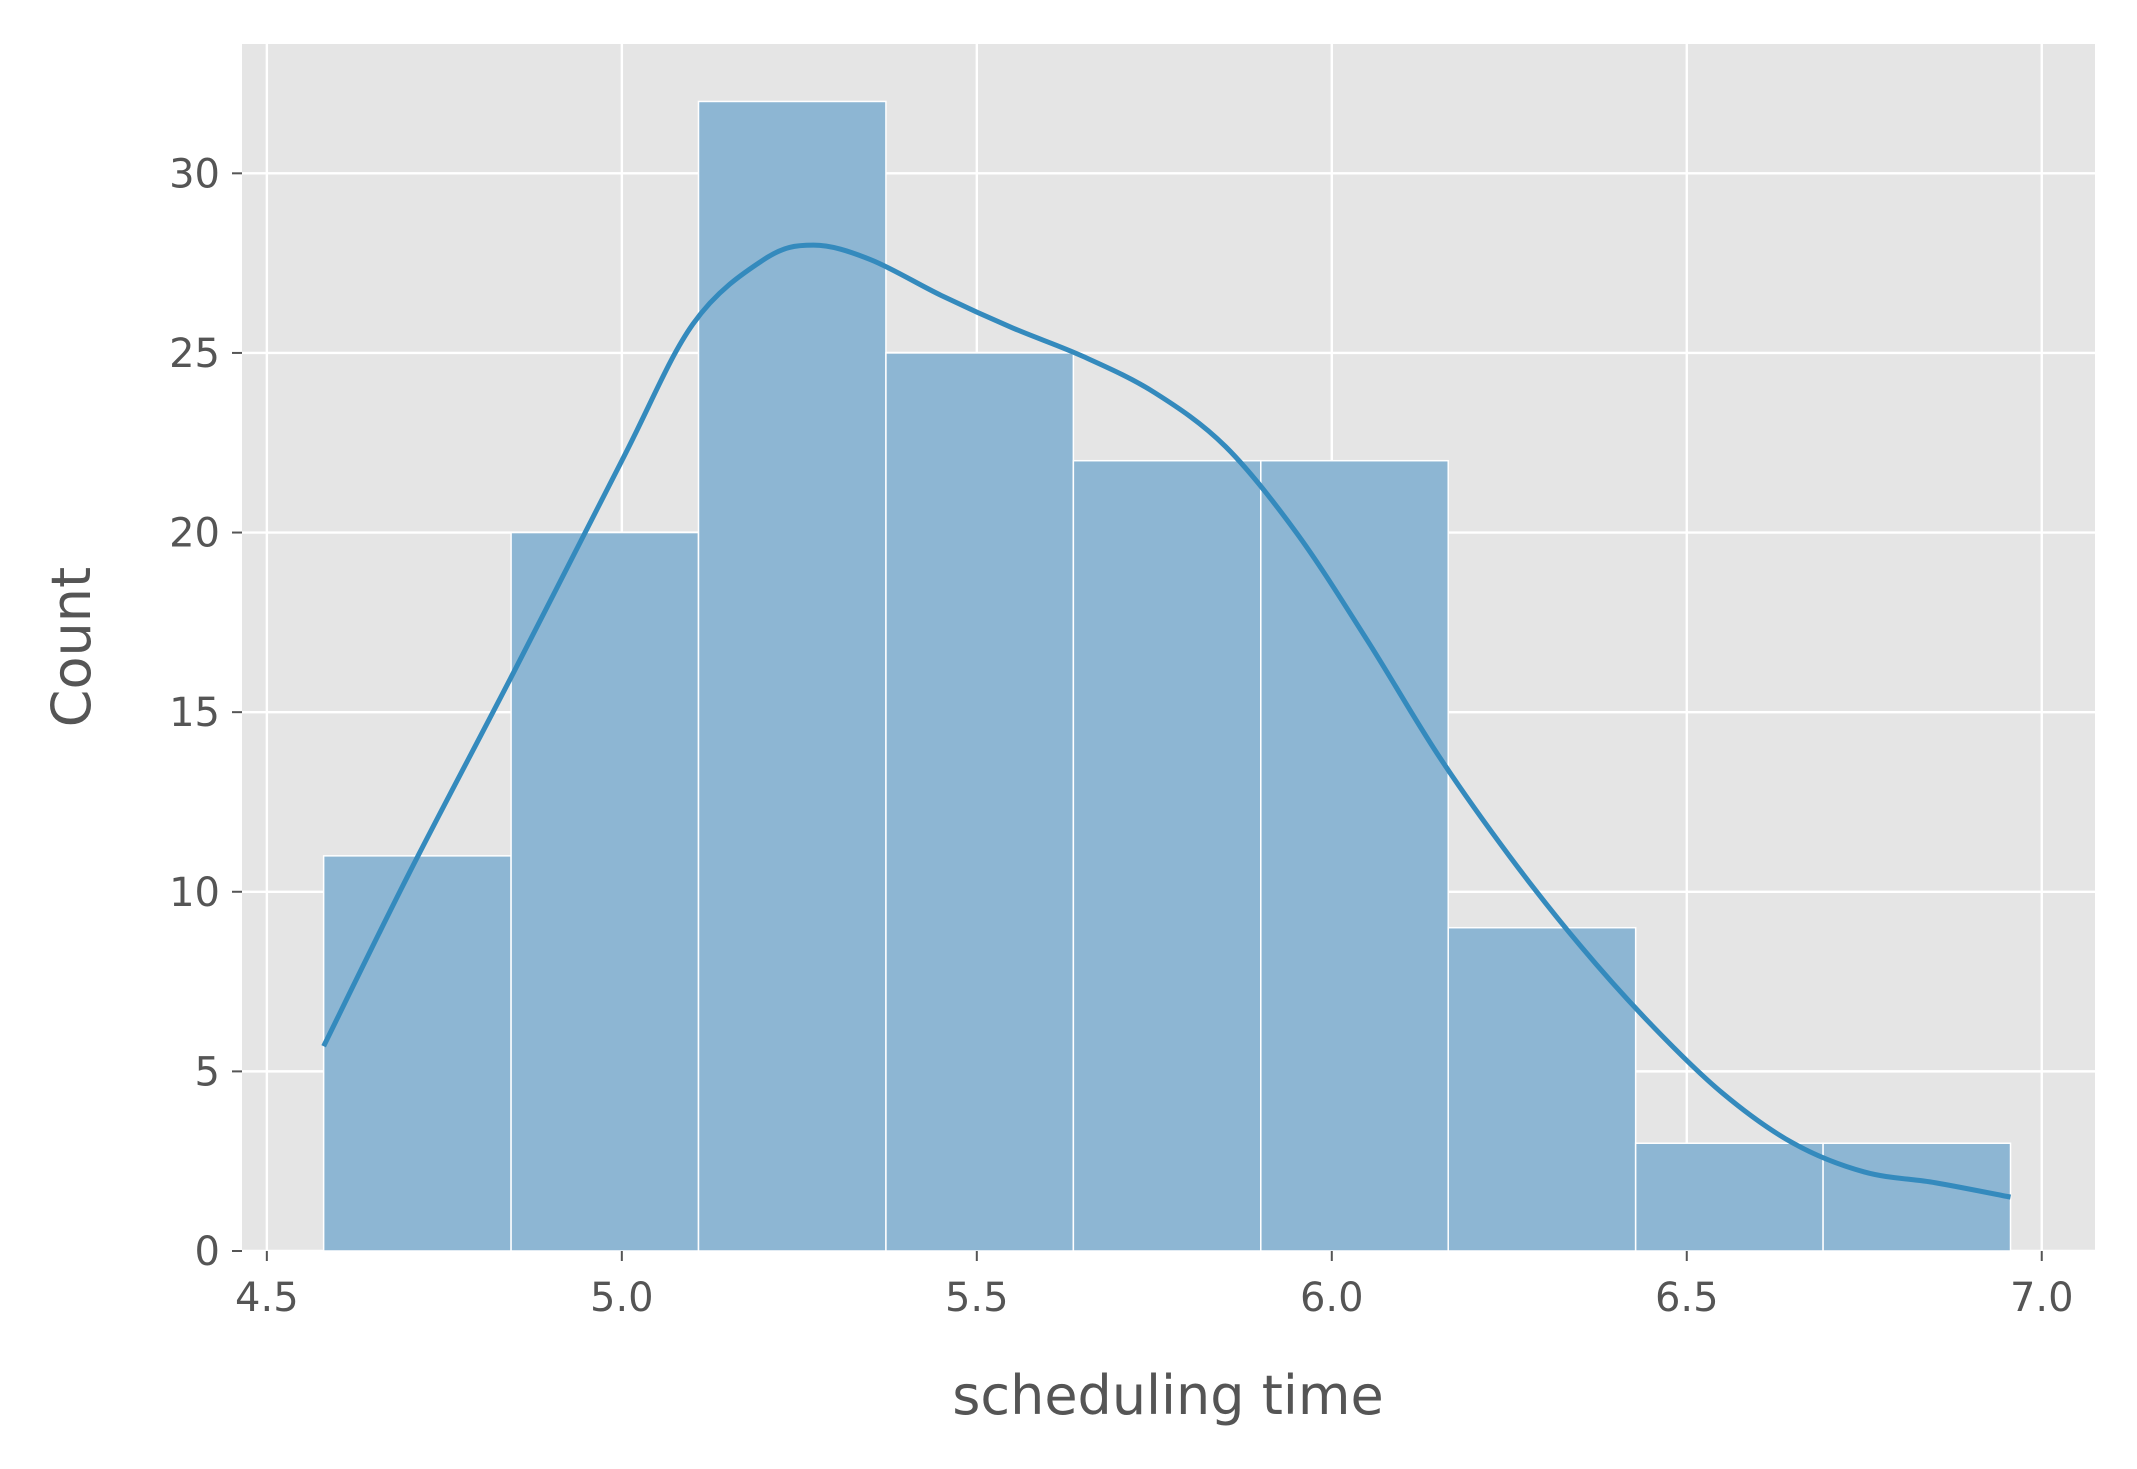  I want to click on y-axis-label: Count, so click(71, 647).